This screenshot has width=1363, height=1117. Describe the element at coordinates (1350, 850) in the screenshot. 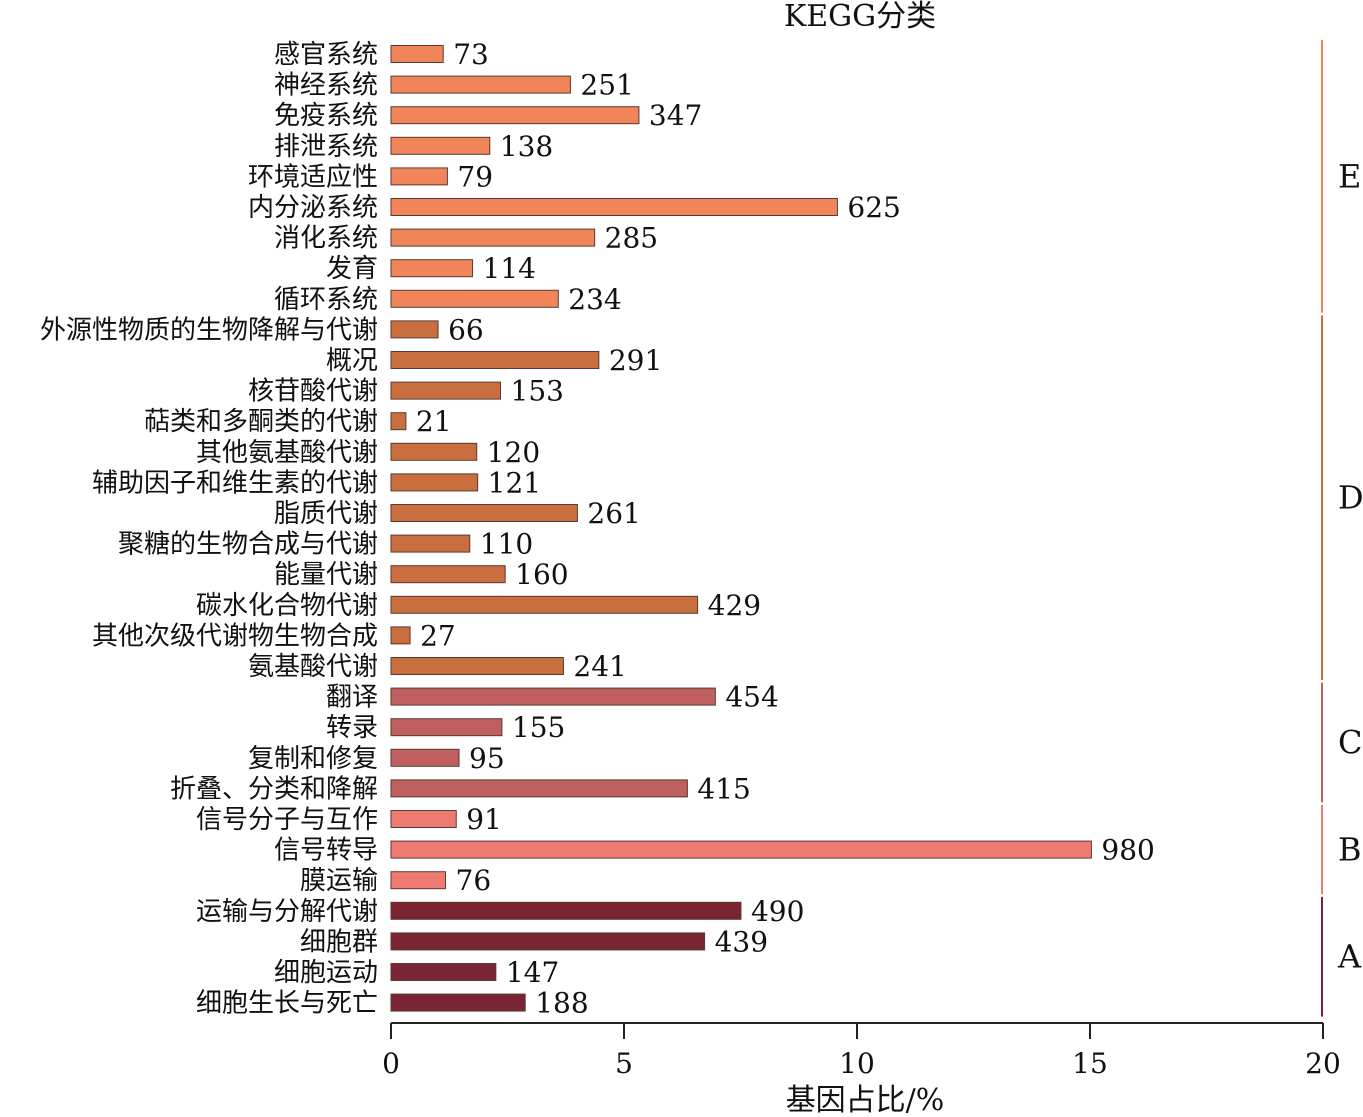

I see `group-label: B` at that location.